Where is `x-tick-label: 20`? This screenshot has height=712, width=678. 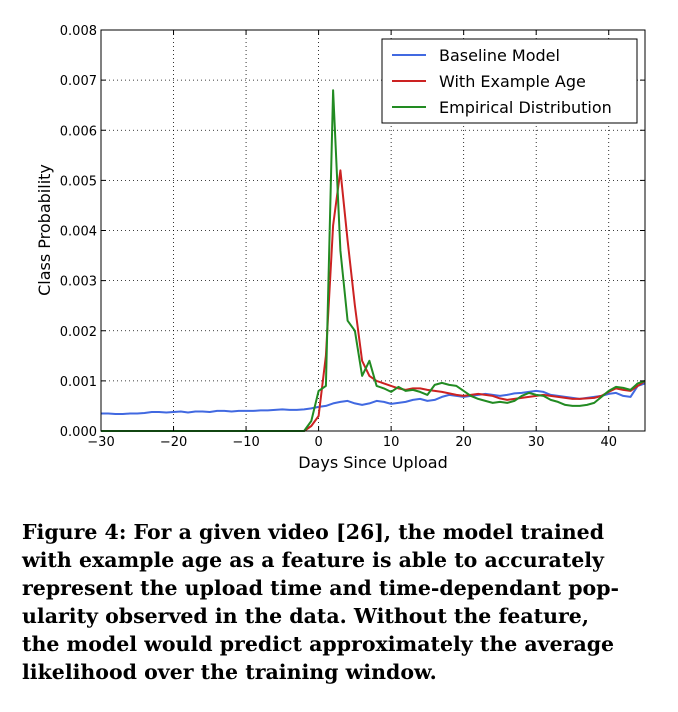
x-tick-label: 20 is located at coordinates (463, 442).